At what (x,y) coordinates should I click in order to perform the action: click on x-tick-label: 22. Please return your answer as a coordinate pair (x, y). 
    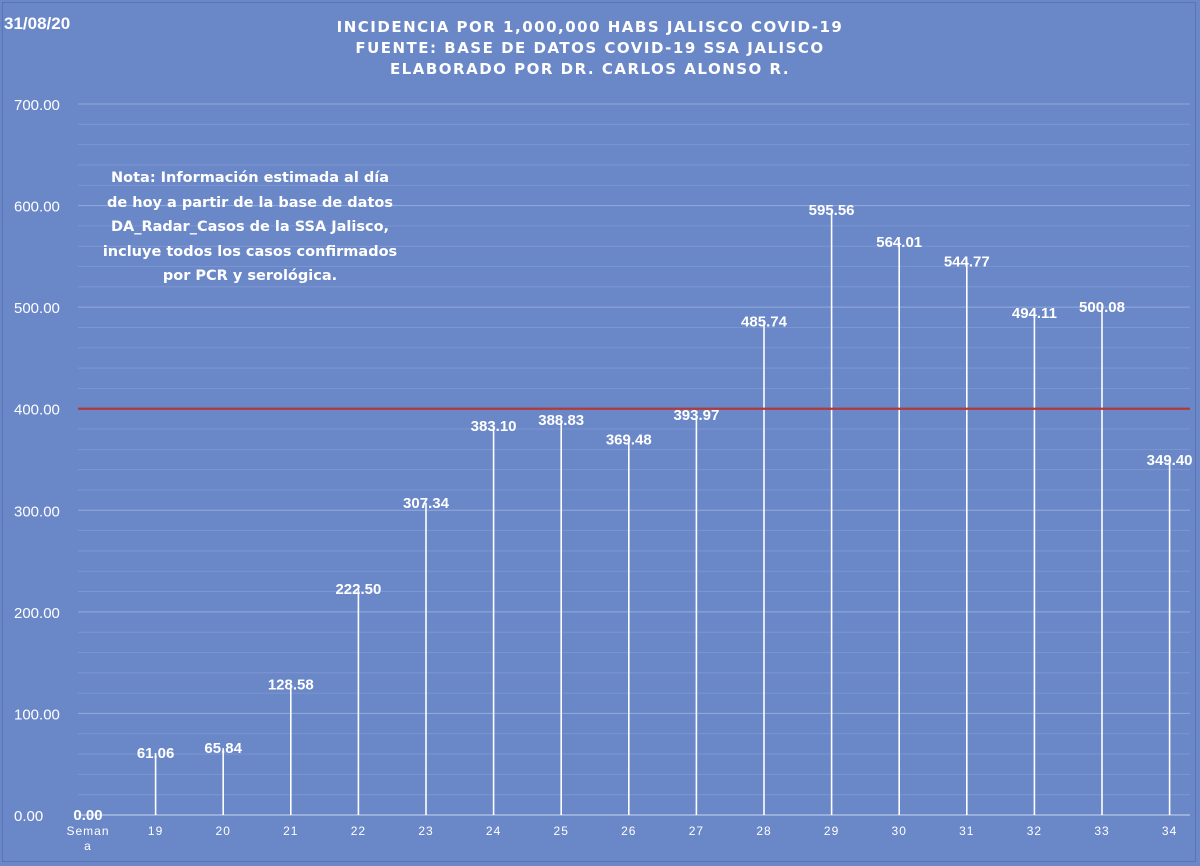
    Looking at the image, I should click on (358, 831).